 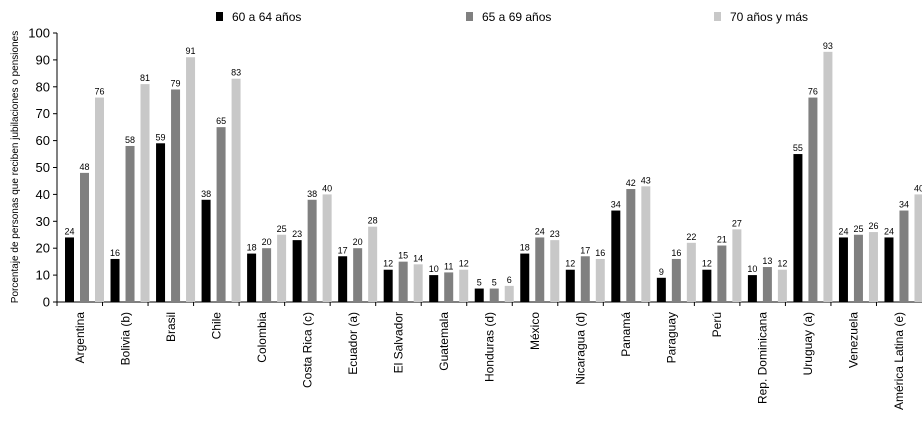 I want to click on legend: 60 a 64 años 65 a 69 años 70 años y más, so click(x=512, y=17).